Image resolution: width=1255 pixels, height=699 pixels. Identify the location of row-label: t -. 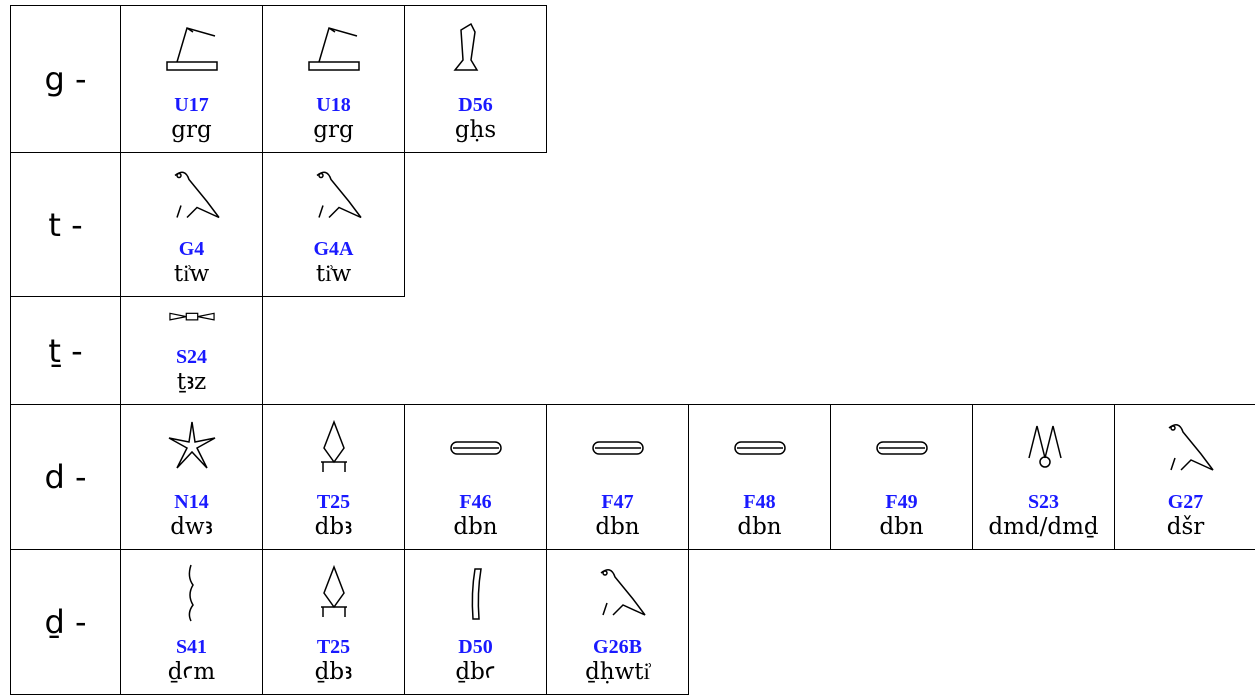
(65, 224).